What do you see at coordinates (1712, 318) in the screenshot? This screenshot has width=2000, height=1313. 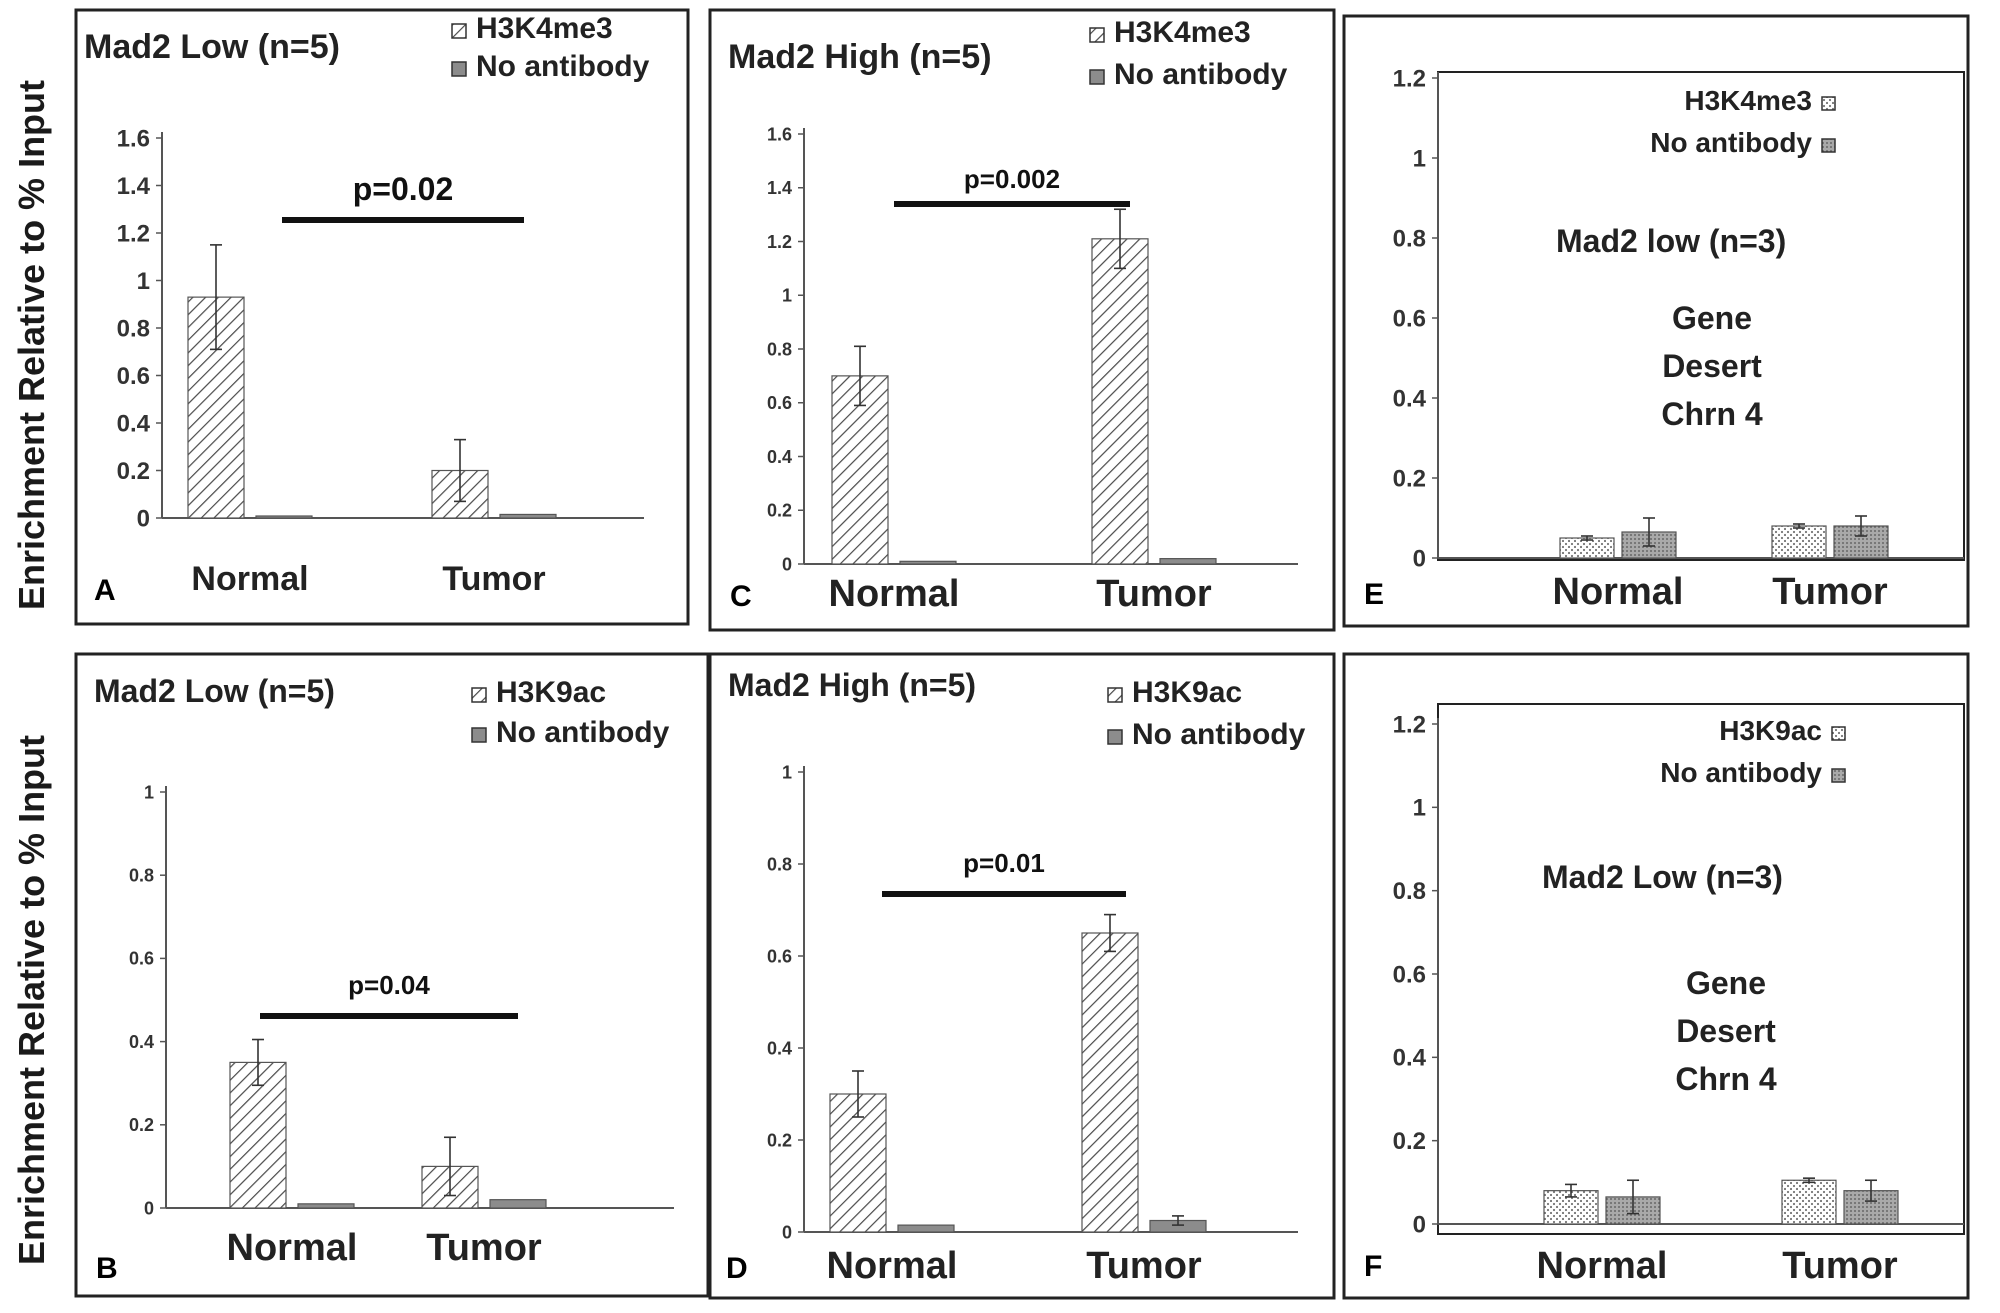 I see `region-label-line: Gene` at bounding box center [1712, 318].